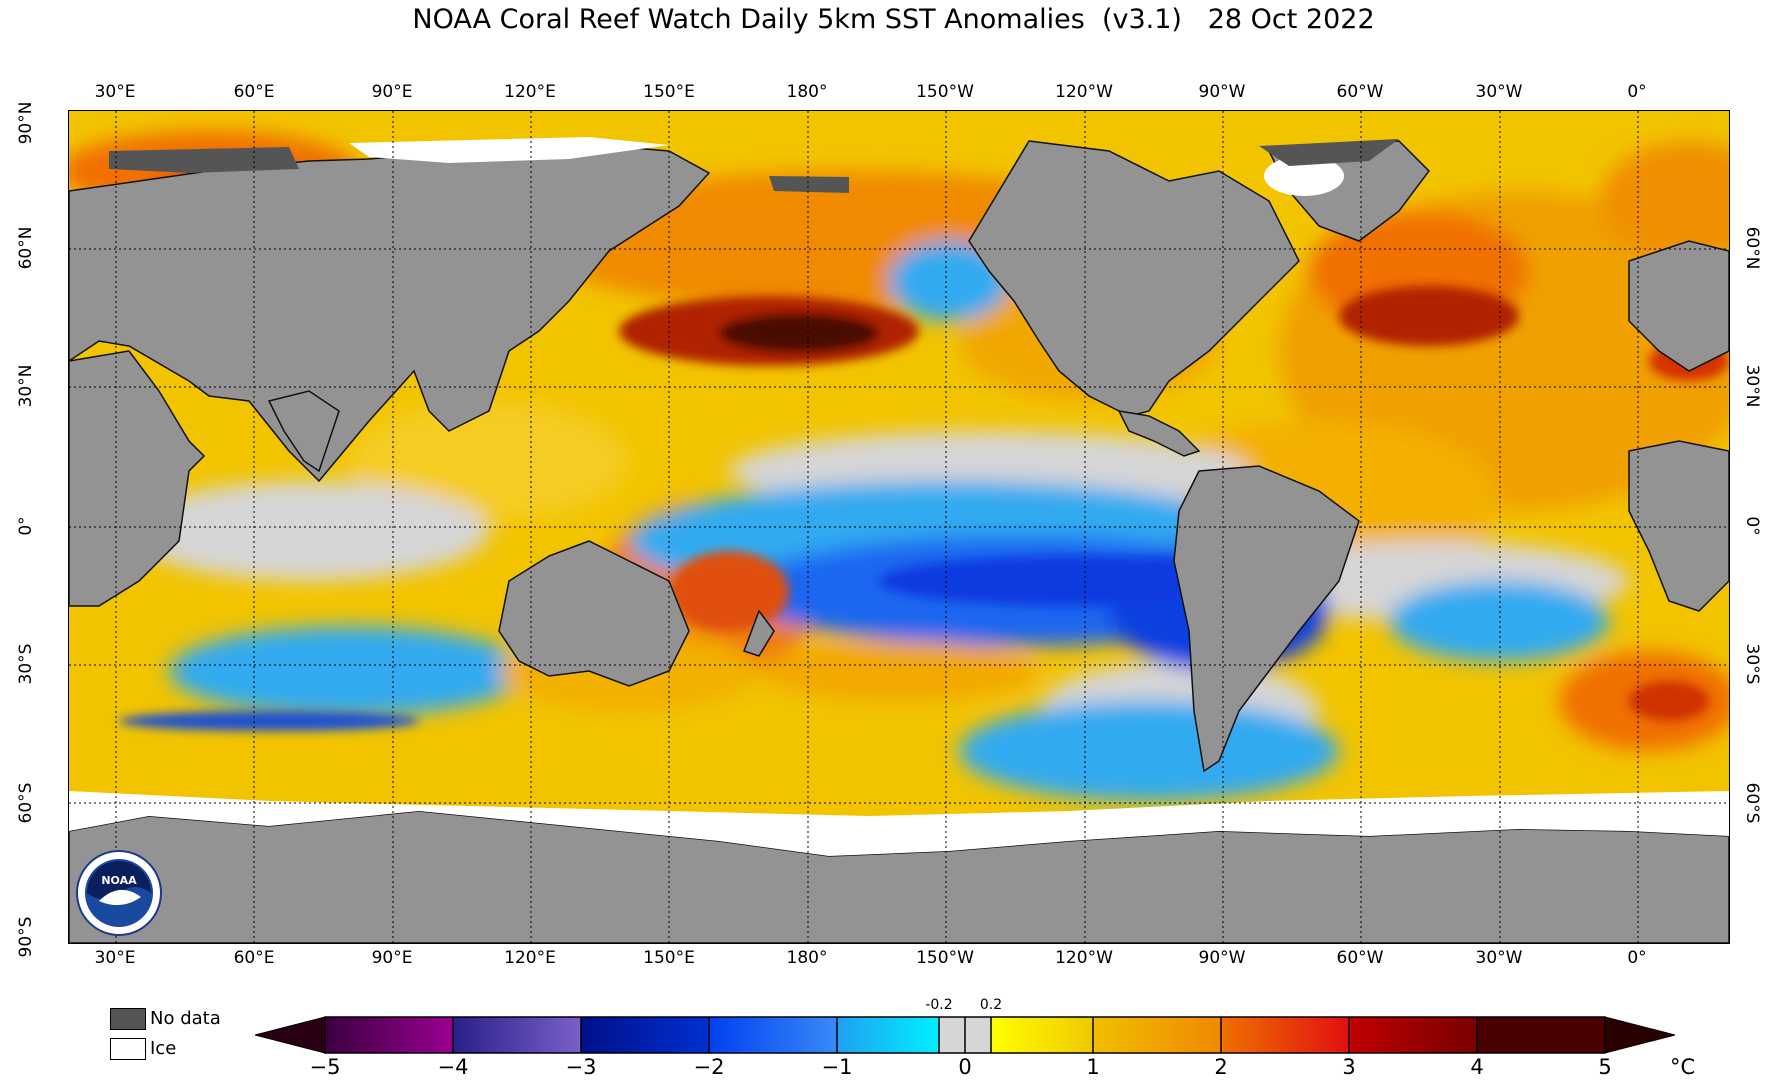 The width and height of the screenshot is (1787, 1085). What do you see at coordinates (759, 633) in the screenshot?
I see `new-zealand` at bounding box center [759, 633].